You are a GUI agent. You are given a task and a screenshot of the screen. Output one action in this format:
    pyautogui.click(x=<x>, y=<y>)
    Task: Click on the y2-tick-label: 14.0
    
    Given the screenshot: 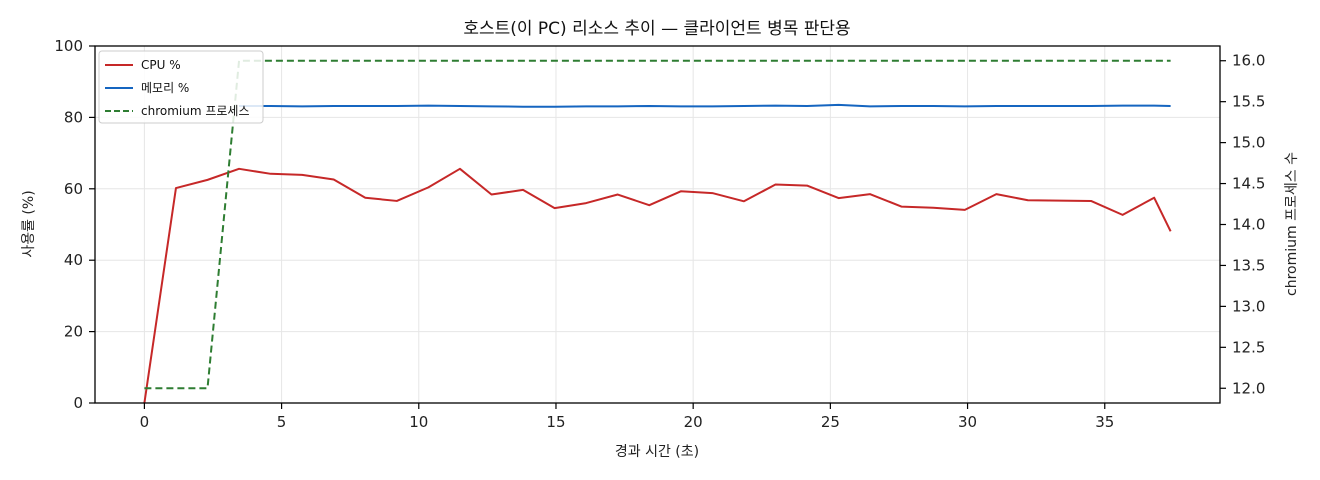 What is the action you would take?
    pyautogui.click(x=1248, y=225)
    